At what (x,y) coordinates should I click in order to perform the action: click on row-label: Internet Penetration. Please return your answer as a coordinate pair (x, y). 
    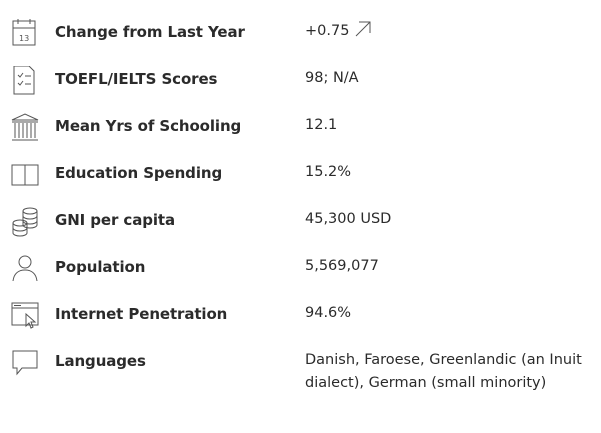
    Looking at the image, I should click on (141, 314).